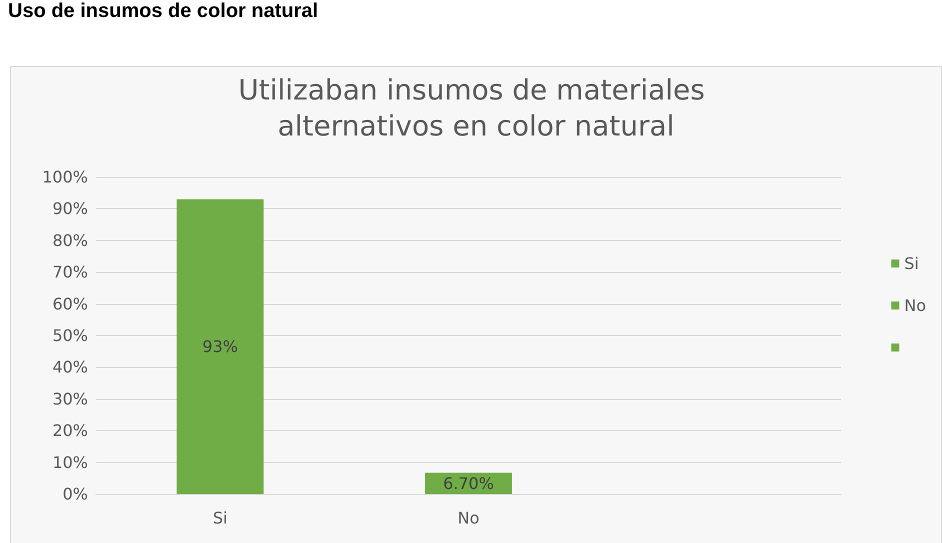  I want to click on y-tick-label: 70%, so click(70, 272).